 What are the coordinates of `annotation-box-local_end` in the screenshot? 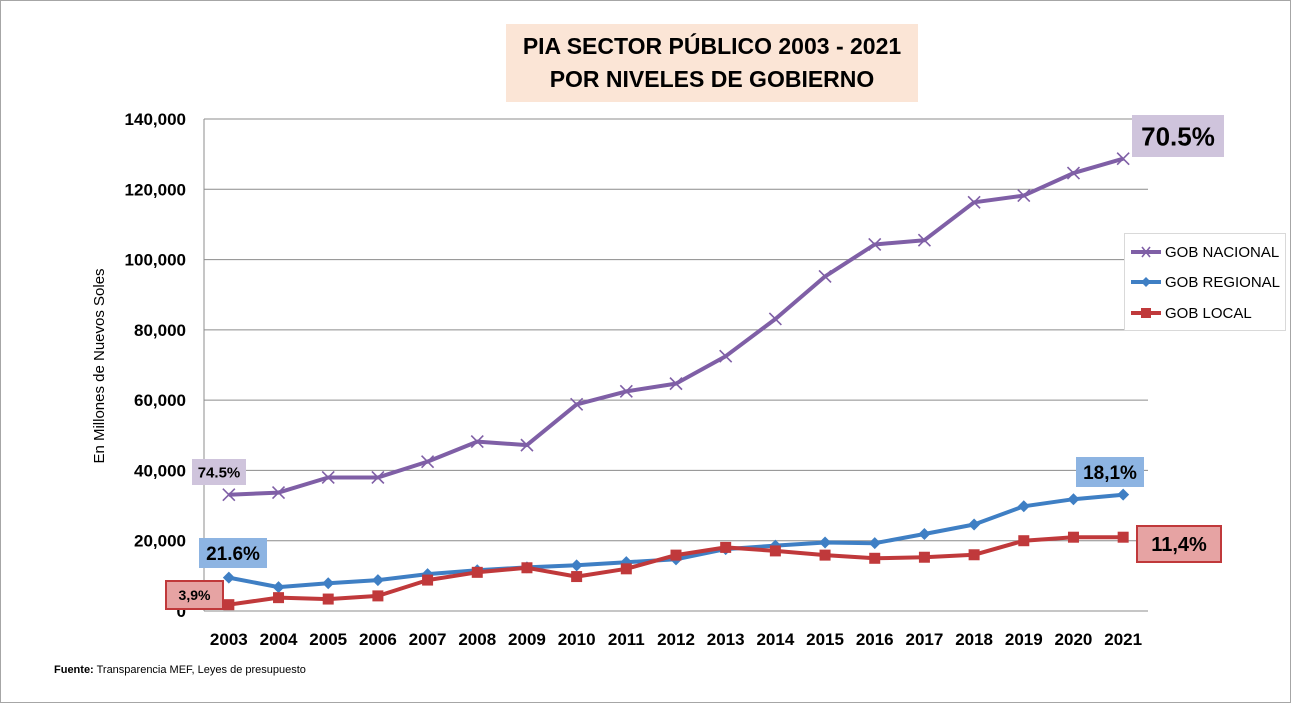 It's located at (1179, 544).